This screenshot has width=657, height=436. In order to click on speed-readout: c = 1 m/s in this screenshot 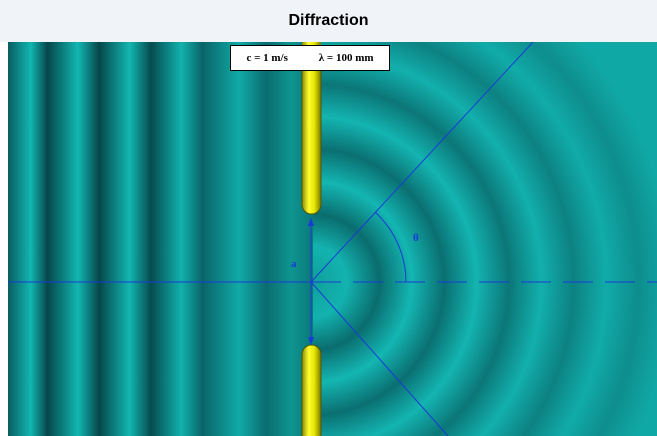, I will do `click(267, 58)`.